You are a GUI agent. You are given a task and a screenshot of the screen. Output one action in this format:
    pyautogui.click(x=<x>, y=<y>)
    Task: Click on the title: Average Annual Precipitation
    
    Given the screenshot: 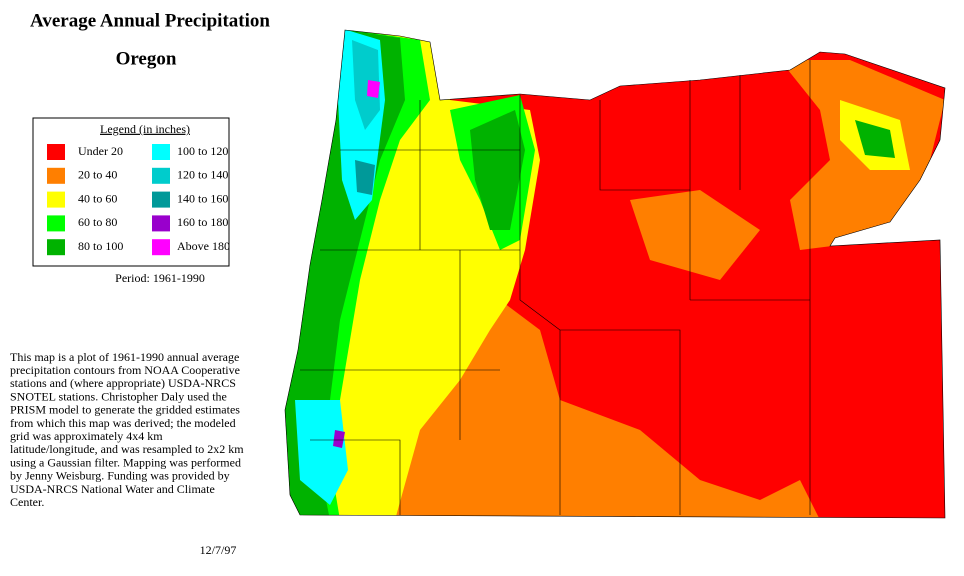 What is the action you would take?
    pyautogui.click(x=150, y=20)
    